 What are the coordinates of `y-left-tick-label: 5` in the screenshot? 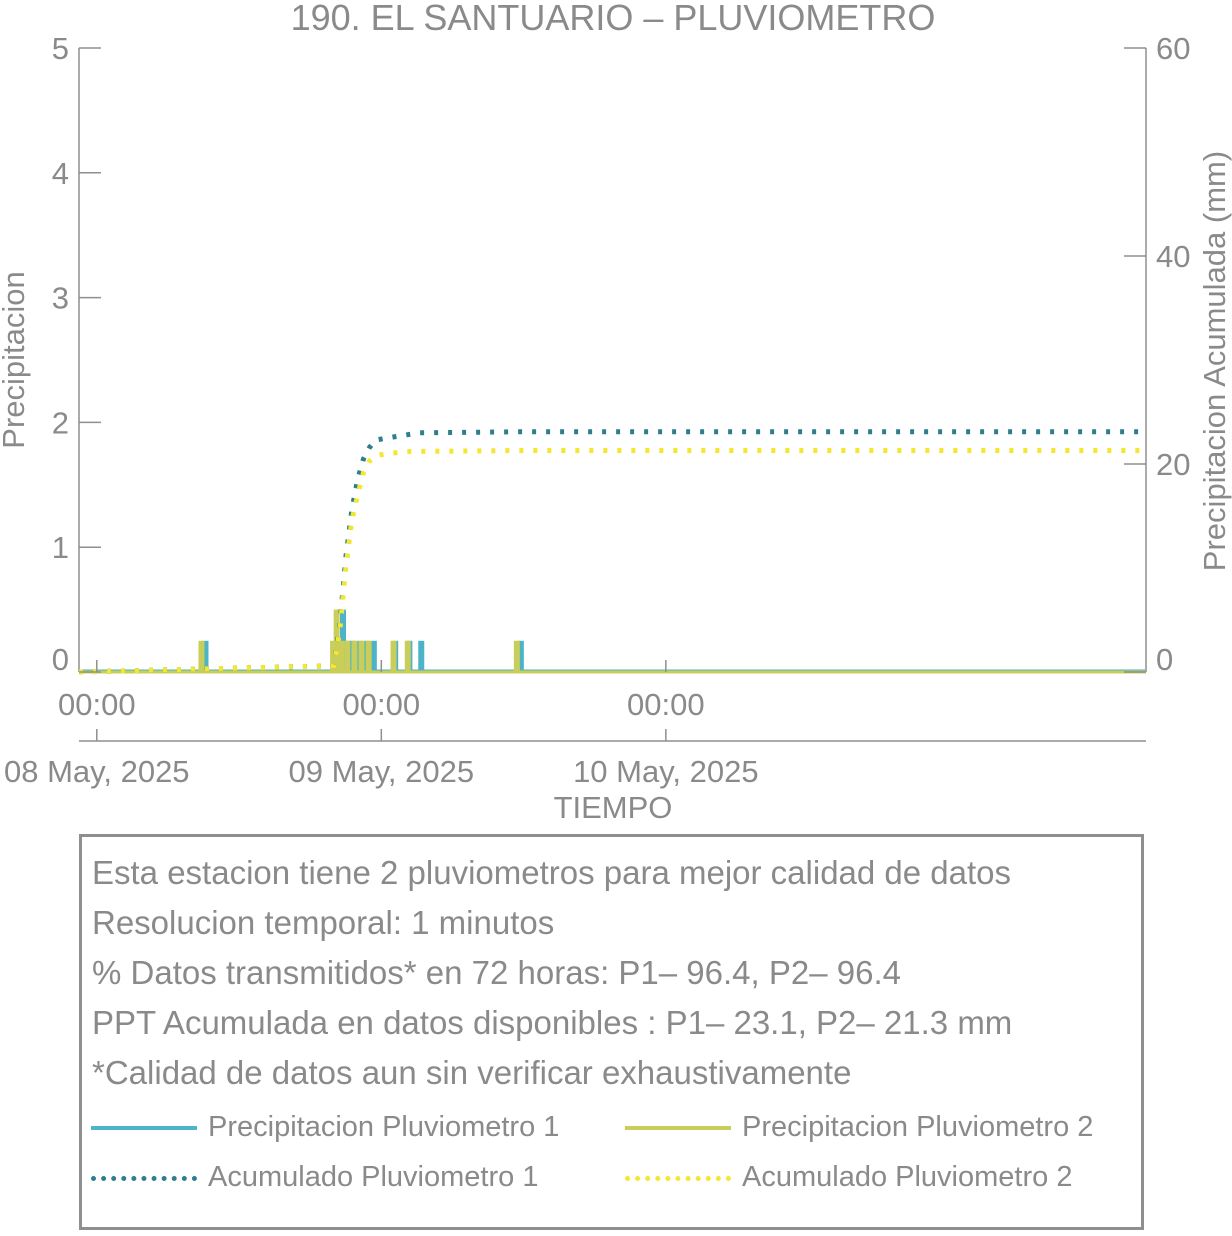 It's located at (60, 48).